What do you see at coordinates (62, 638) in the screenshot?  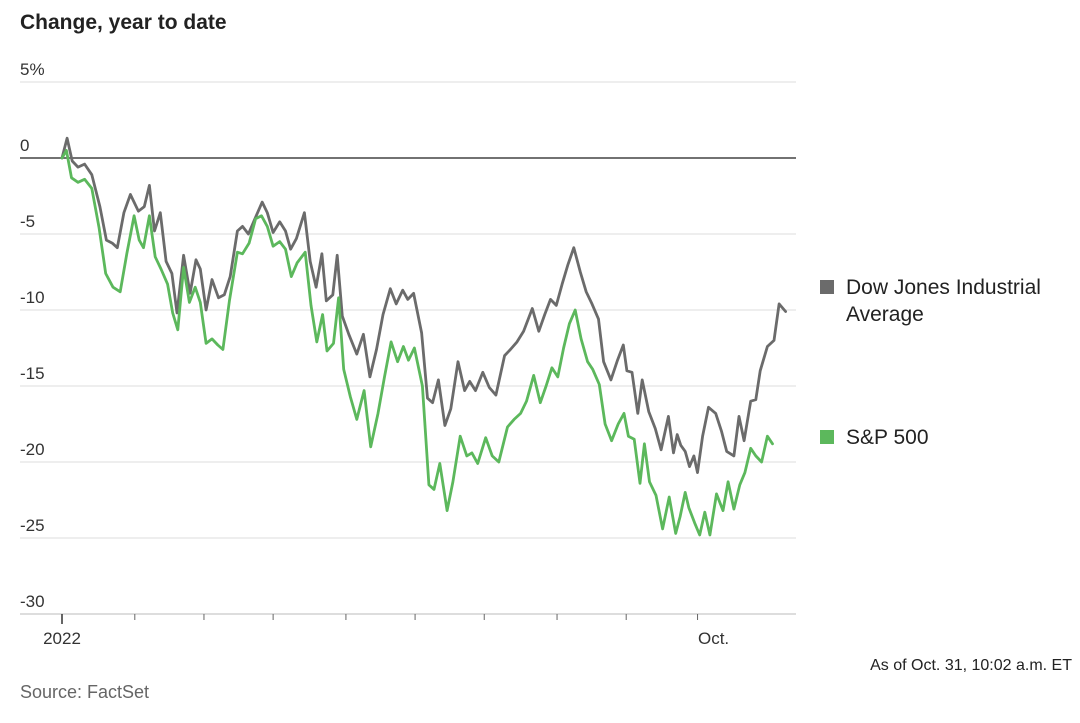 I see `x-tick-label: 2022` at bounding box center [62, 638].